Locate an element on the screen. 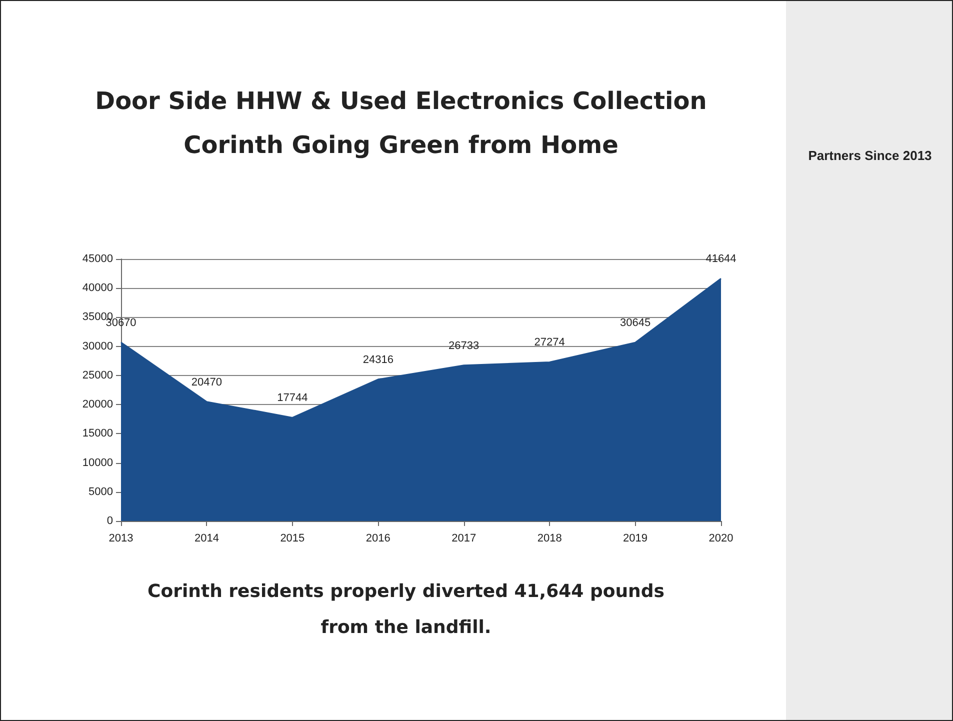 The image size is (953, 721). text: Corinth residents properly diverted 41,644 pounds from the landfill. is located at coordinates (406, 610).